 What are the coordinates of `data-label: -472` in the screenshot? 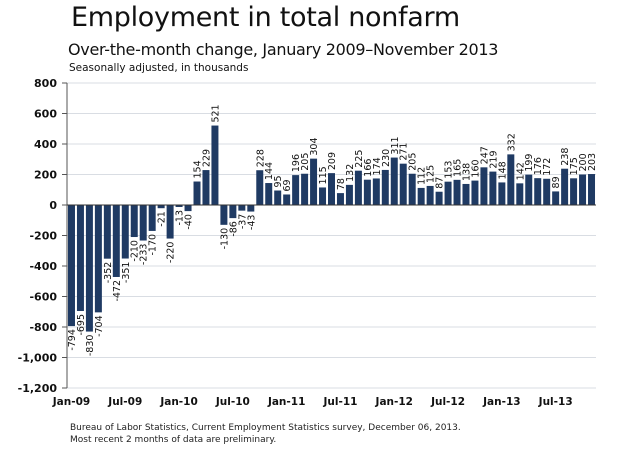 It's located at (117, 291).